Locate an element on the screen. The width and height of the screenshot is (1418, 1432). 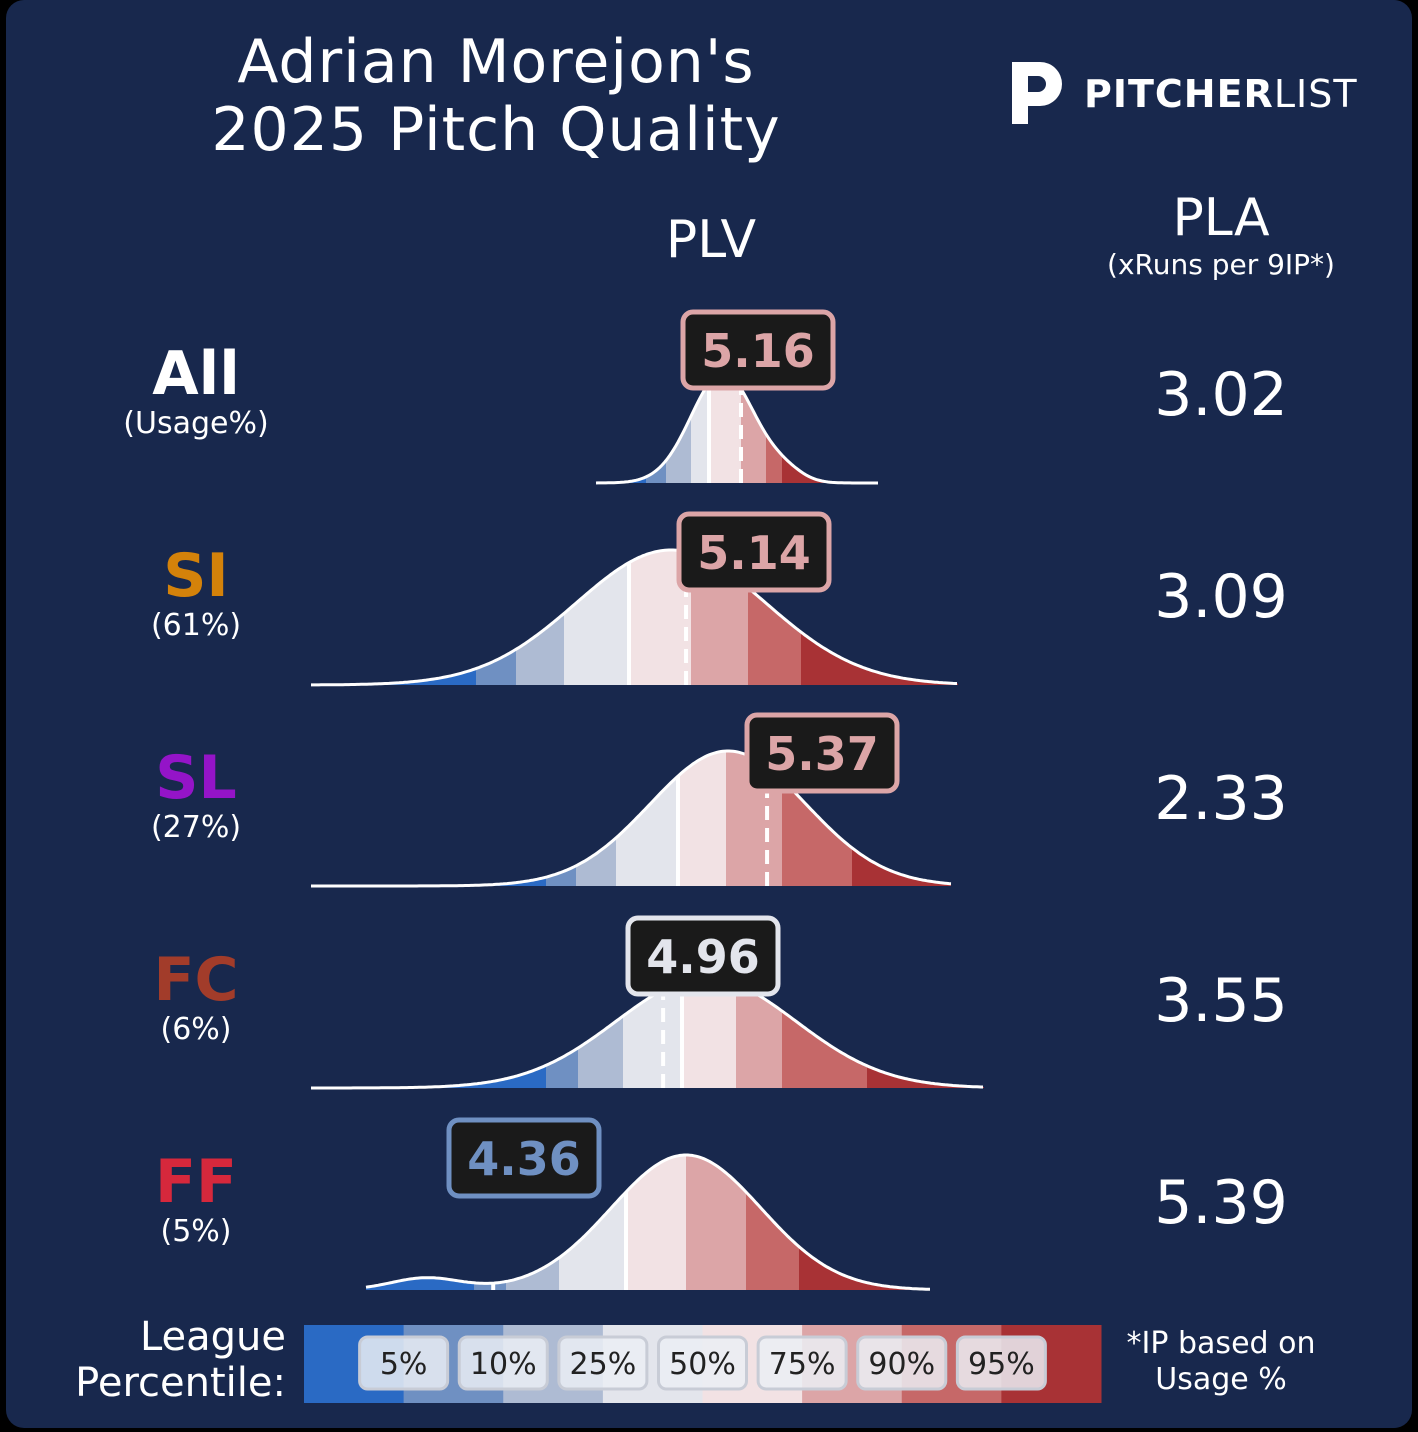
density-row-si: 5.14 is located at coordinates (634, 599).